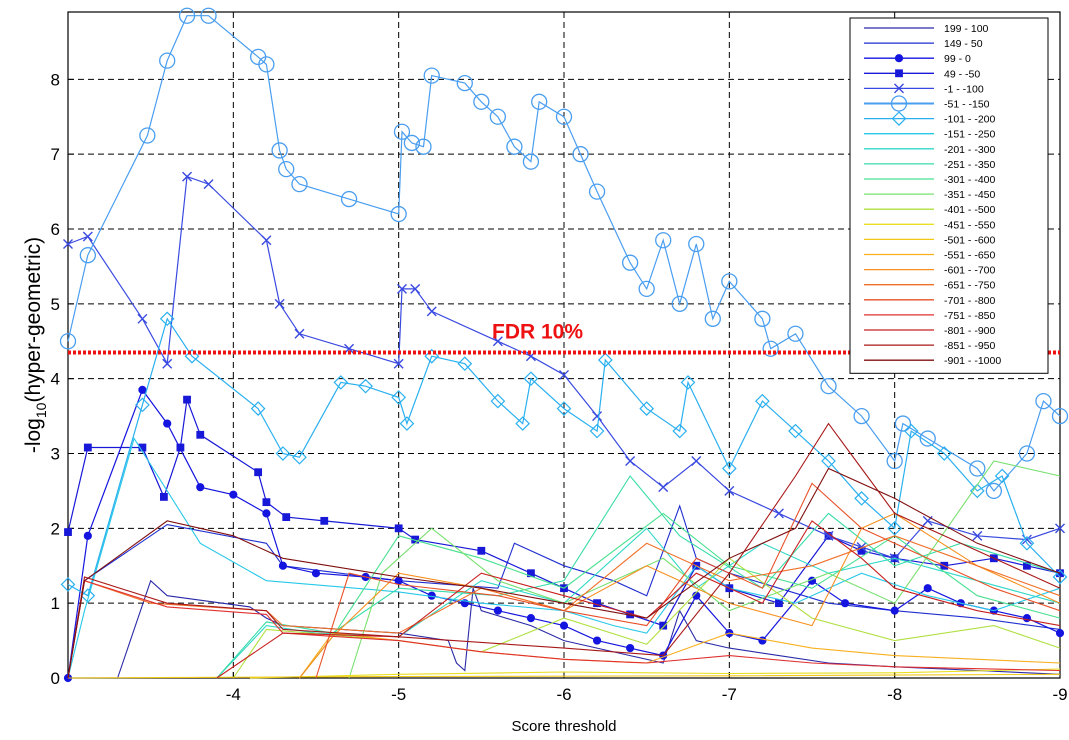 This screenshot has height=740, width=1069. What do you see at coordinates (41, 410) in the screenshot?
I see `y-axis-label-subscript: 10` at bounding box center [41, 410].